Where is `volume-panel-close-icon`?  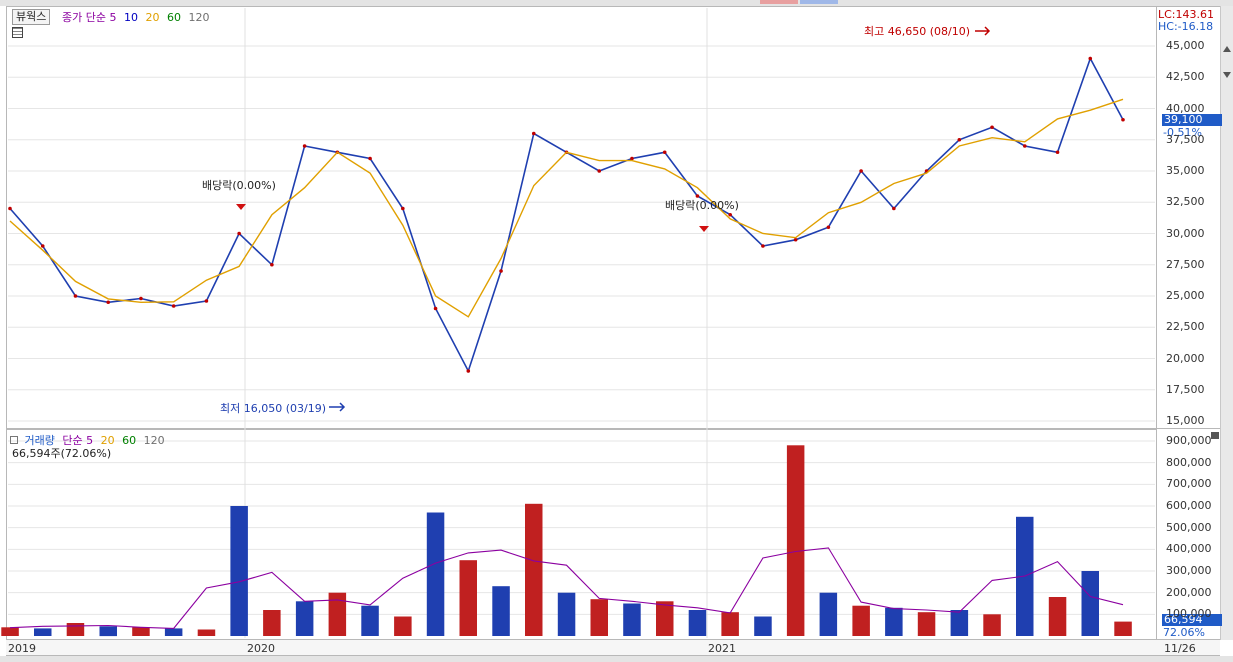
volume-panel-close-icon is located at coordinates (1215, 435).